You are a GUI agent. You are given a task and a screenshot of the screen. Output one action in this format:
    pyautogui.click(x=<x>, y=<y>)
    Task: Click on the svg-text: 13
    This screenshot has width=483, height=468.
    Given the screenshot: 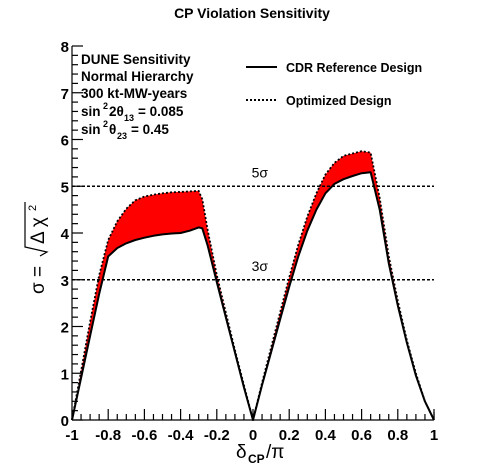 What is the action you would take?
    pyautogui.click(x=129, y=118)
    